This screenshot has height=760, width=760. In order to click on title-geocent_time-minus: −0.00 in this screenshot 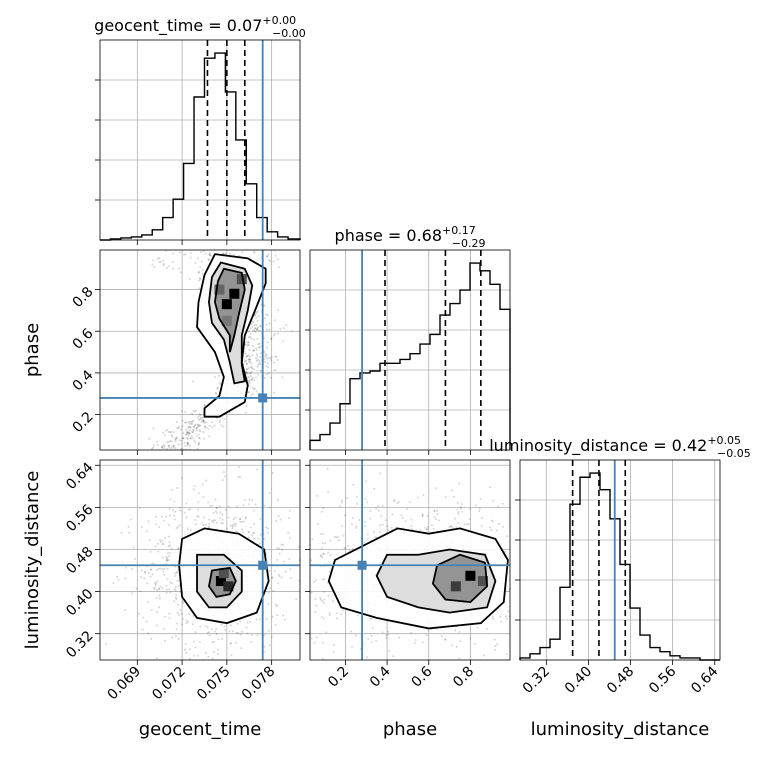, I will do `click(289, 33)`.